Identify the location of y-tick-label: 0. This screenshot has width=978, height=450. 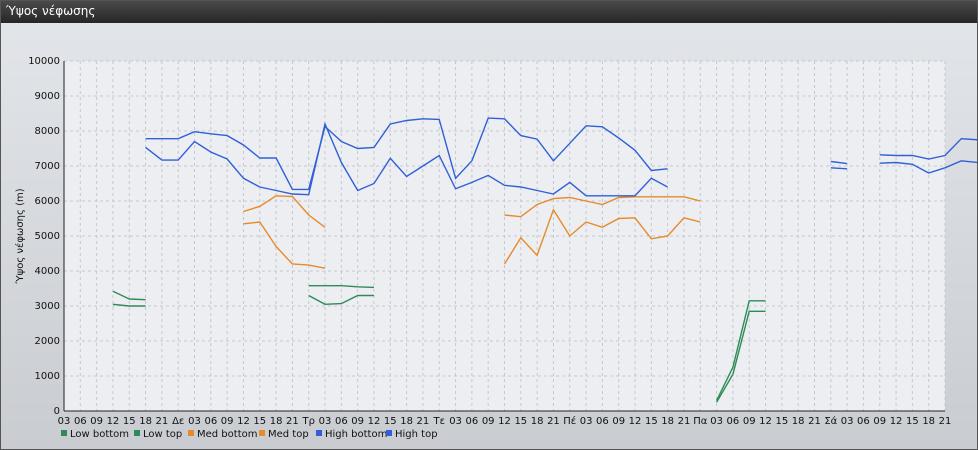
(57, 411).